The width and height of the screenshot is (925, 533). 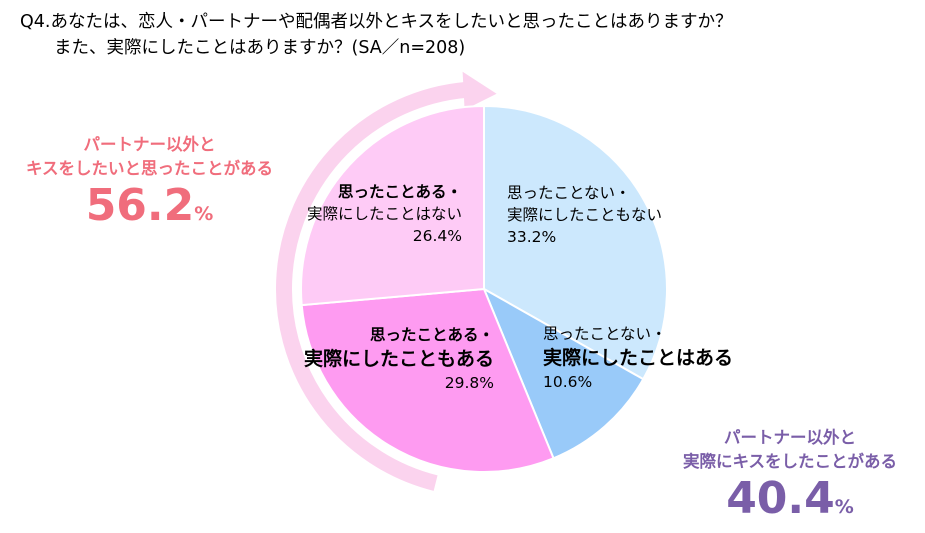 I want to click on slice-label-line2: 実際にしたことはない, so click(x=384, y=214).